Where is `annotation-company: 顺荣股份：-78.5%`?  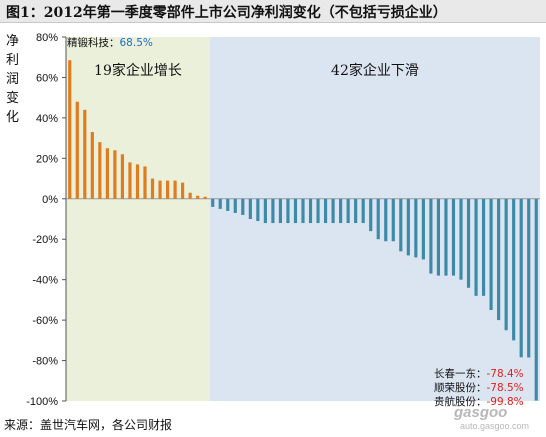
annotation-company: 顺荣股份：-78.5% is located at coordinates (479, 388).